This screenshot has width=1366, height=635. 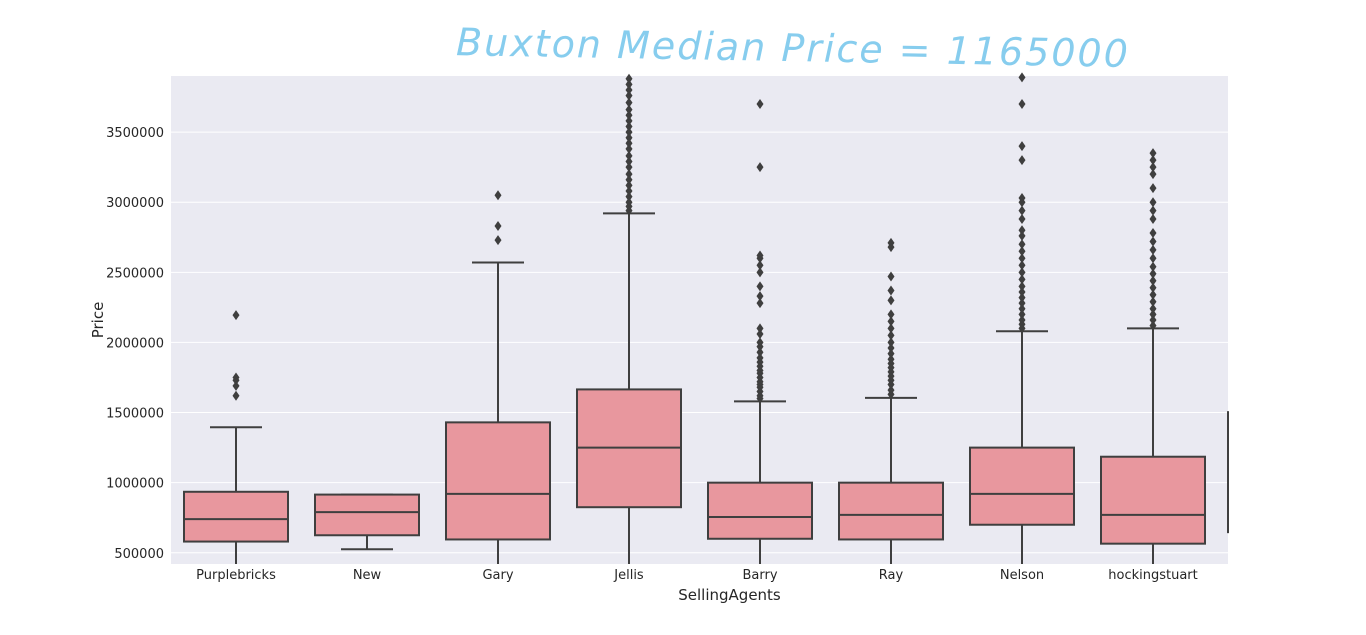 I want to click on y-tick-label: 2500000, so click(x=135, y=273).